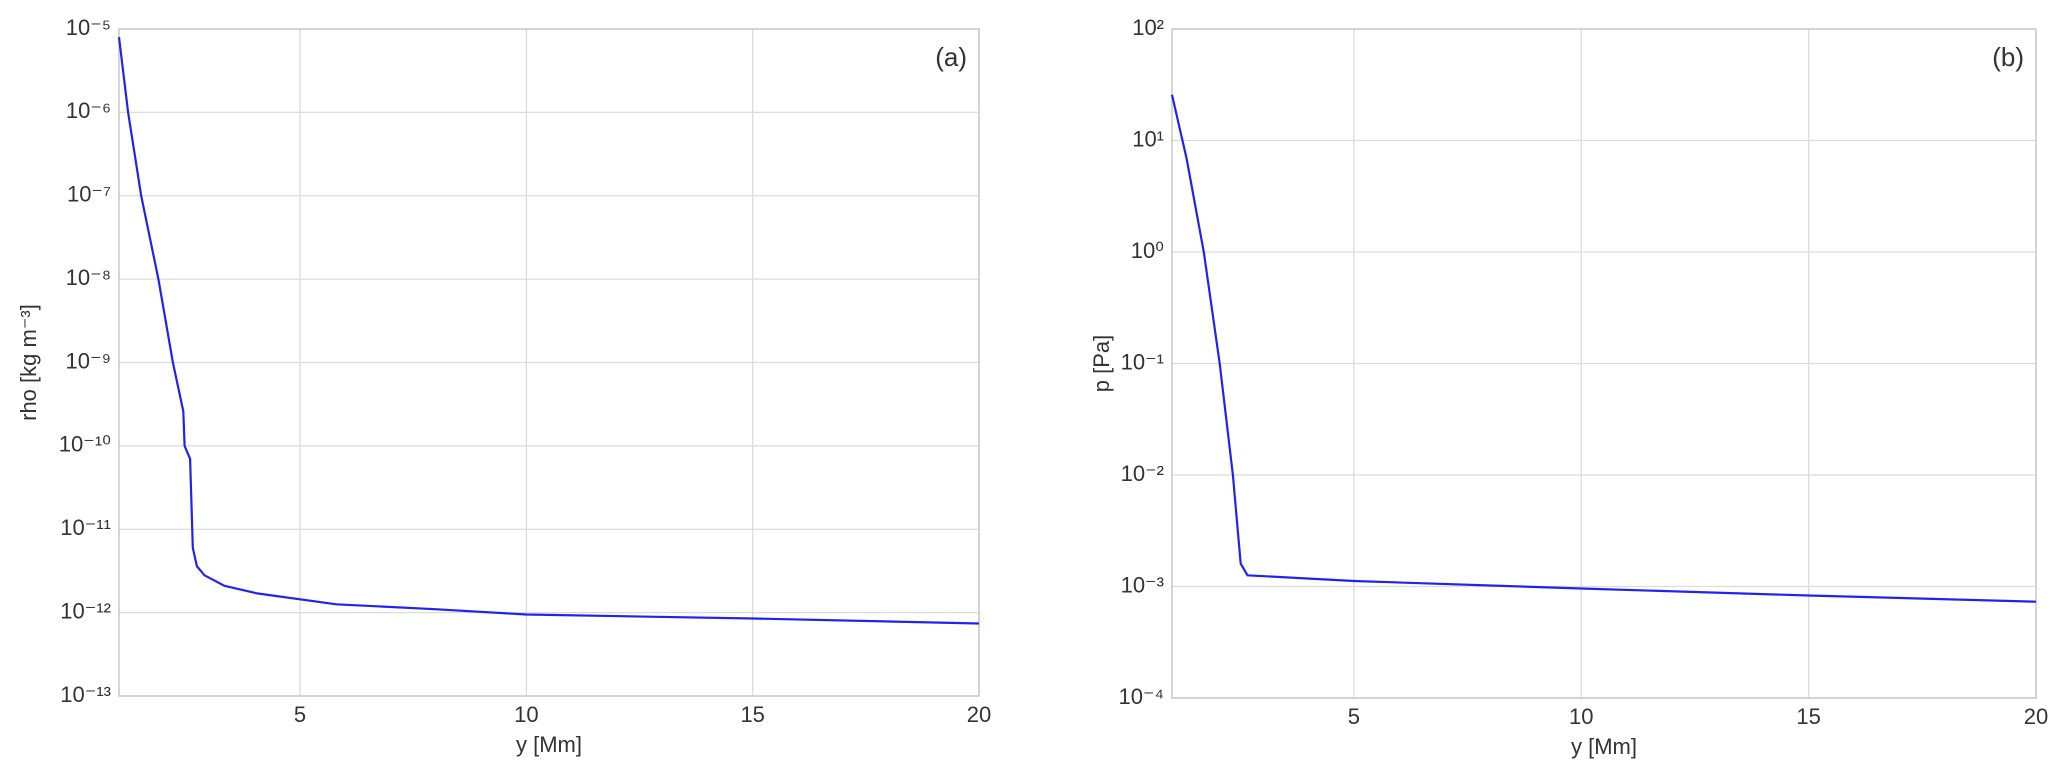 This screenshot has height=777, width=2067. I want to click on y-tick-label: 10⁻⁸, so click(88, 277).